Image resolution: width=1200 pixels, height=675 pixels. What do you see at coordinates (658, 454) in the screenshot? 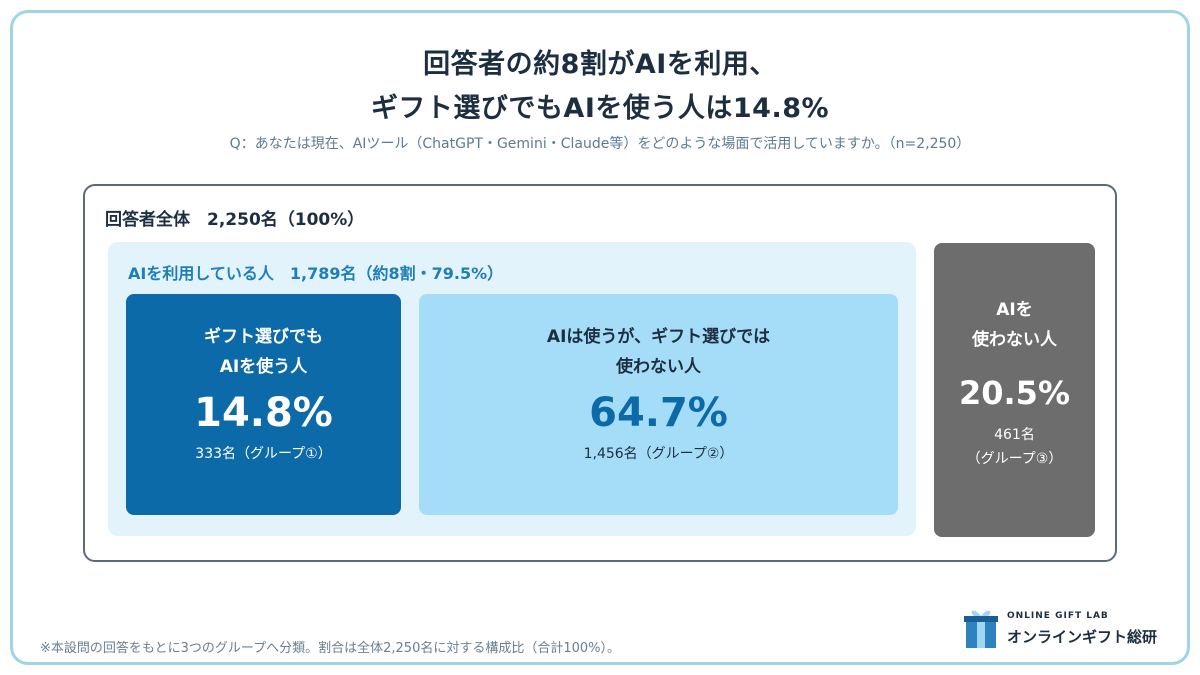
I see `group2-count: 1,456名（グループ②）` at bounding box center [658, 454].